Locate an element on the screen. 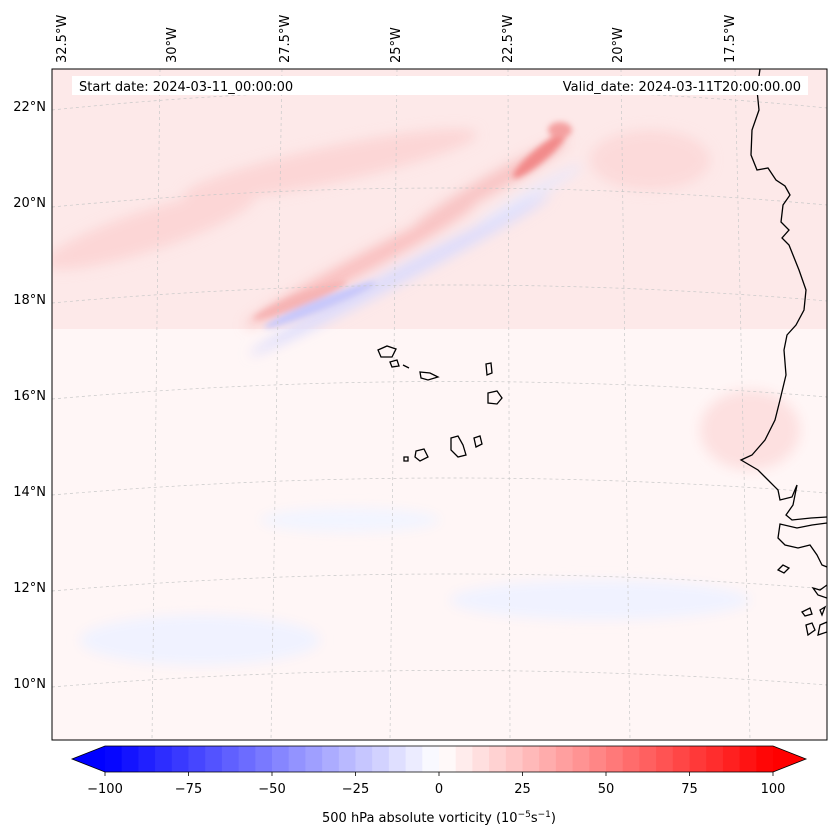 The height and width of the screenshot is (839, 837). lat-label-12n: 12°N is located at coordinates (29, 588).